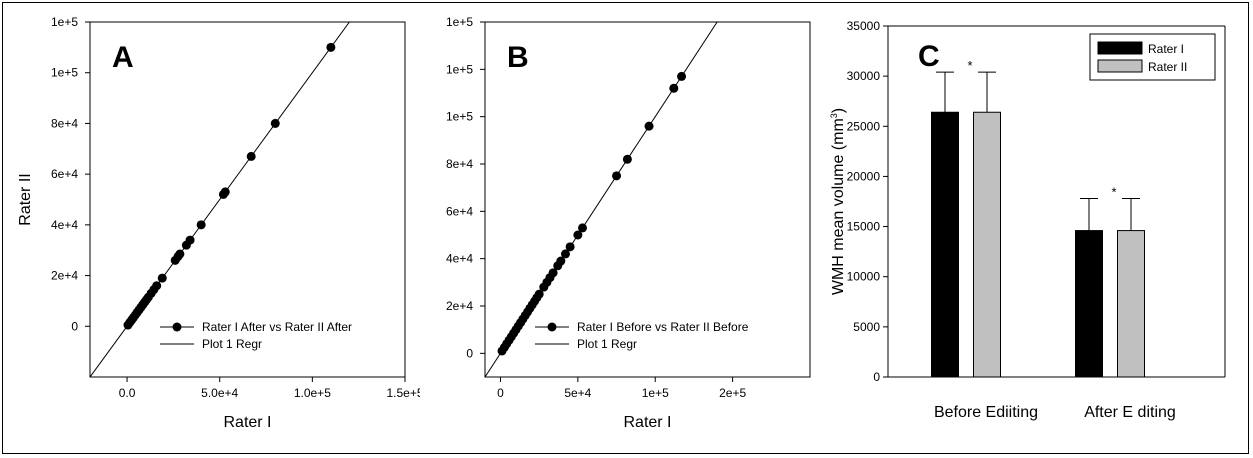 This screenshot has height=458, width=1253. Describe the element at coordinates (866, 327) in the screenshot. I see `y-tick-label-1: 5000` at that location.